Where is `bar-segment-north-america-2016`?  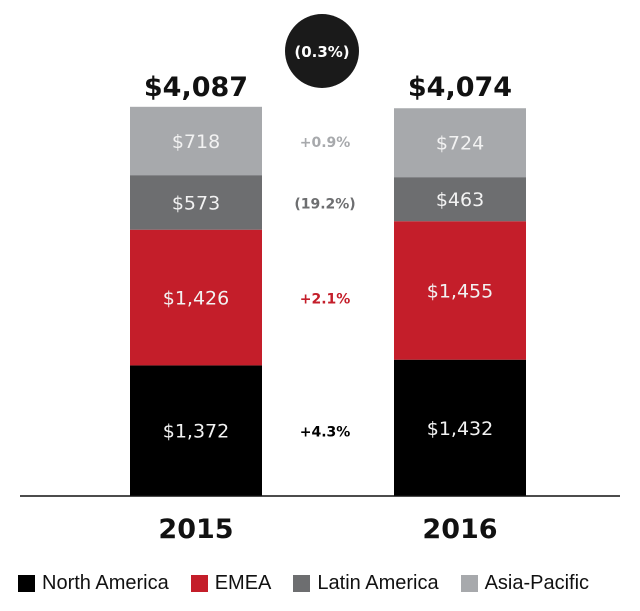 bar-segment-north-america-2016 is located at coordinates (460, 427).